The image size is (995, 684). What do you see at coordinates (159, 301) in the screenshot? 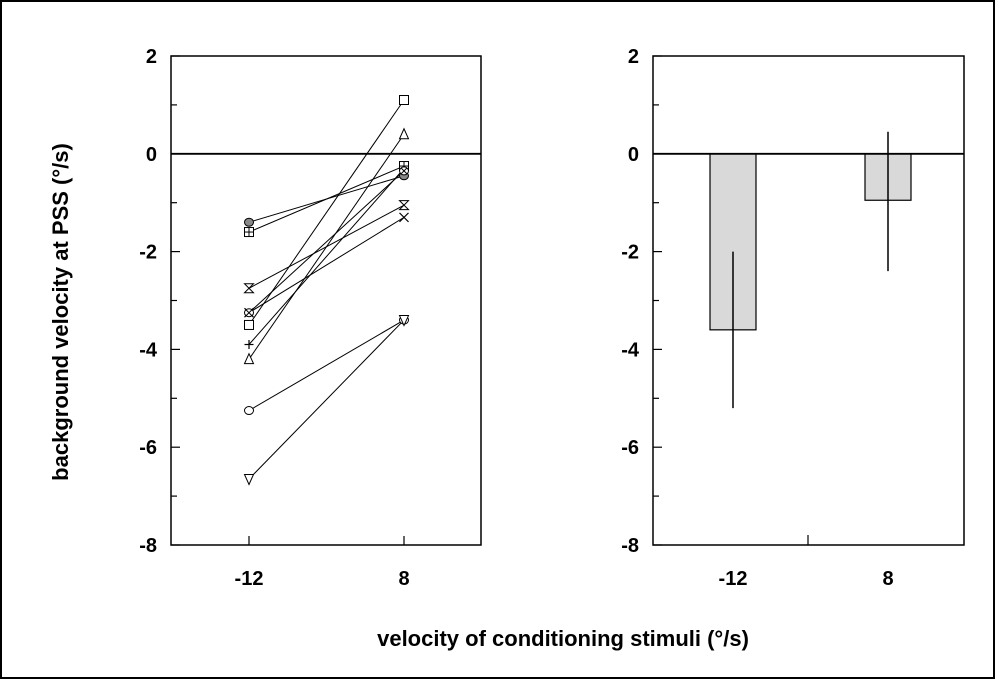
I see `left-y-axis: 2 0 -2 -4 -6 -8` at bounding box center [159, 301].